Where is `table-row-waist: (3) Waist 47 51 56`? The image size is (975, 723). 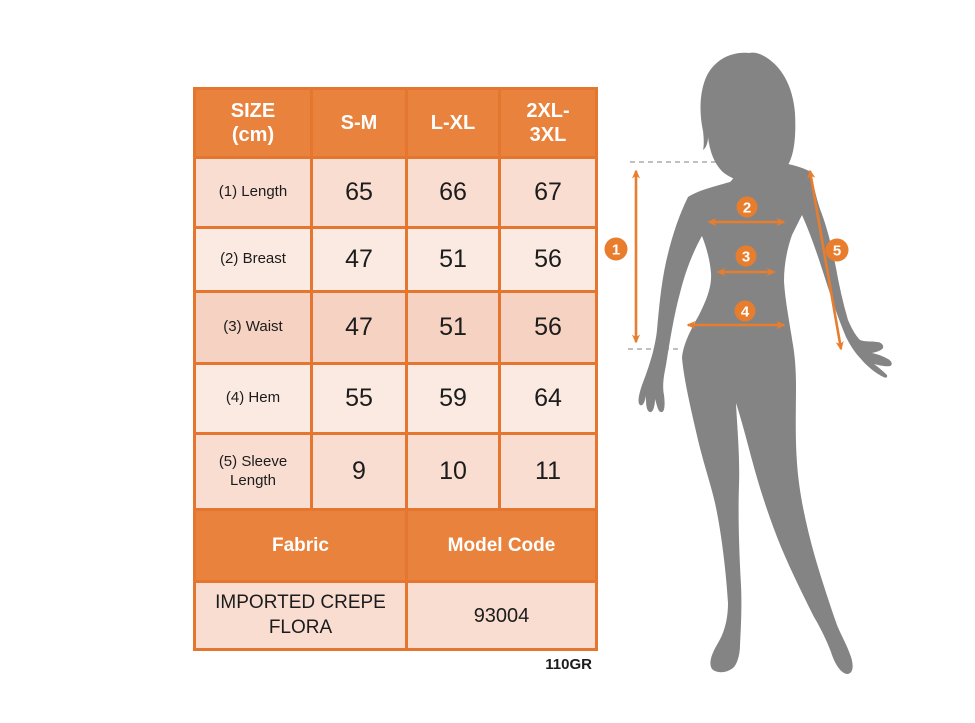
table-row-waist: (3) Waist 47 51 56 is located at coordinates (395, 327).